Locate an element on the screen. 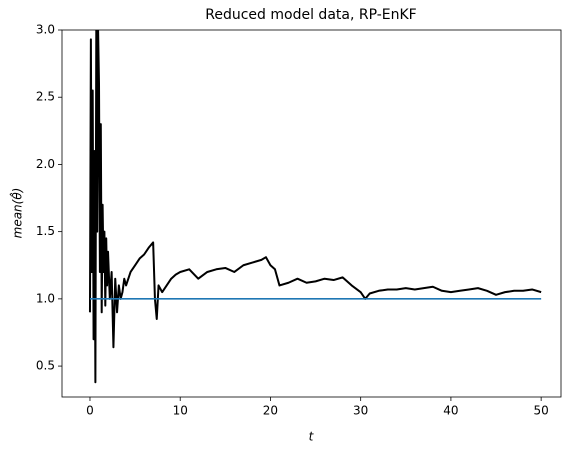 Image resolution: width=573 pixels, height=453 pixels. chart-title: Reduced model data, RP-EnKF is located at coordinates (310, 15).